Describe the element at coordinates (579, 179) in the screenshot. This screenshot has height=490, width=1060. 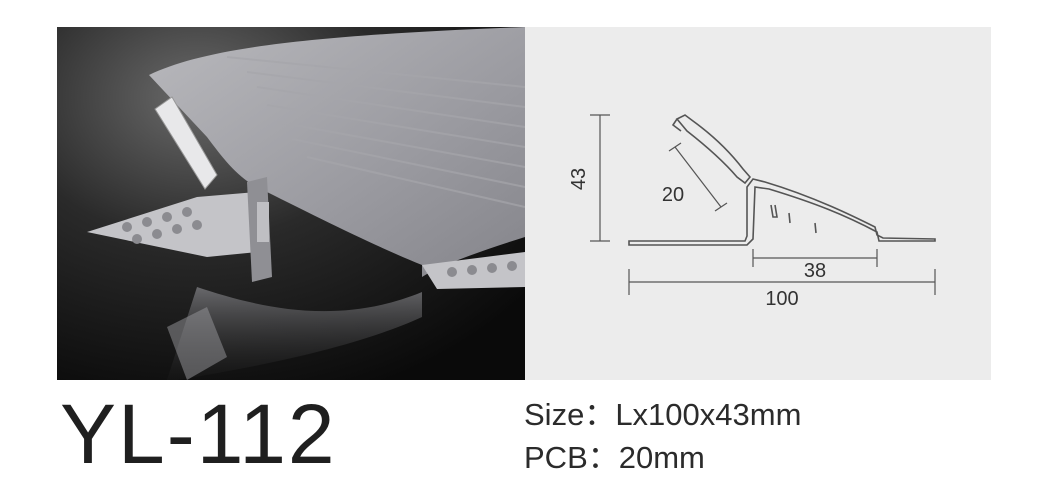
I see `dim-height-label: 43` at that location.